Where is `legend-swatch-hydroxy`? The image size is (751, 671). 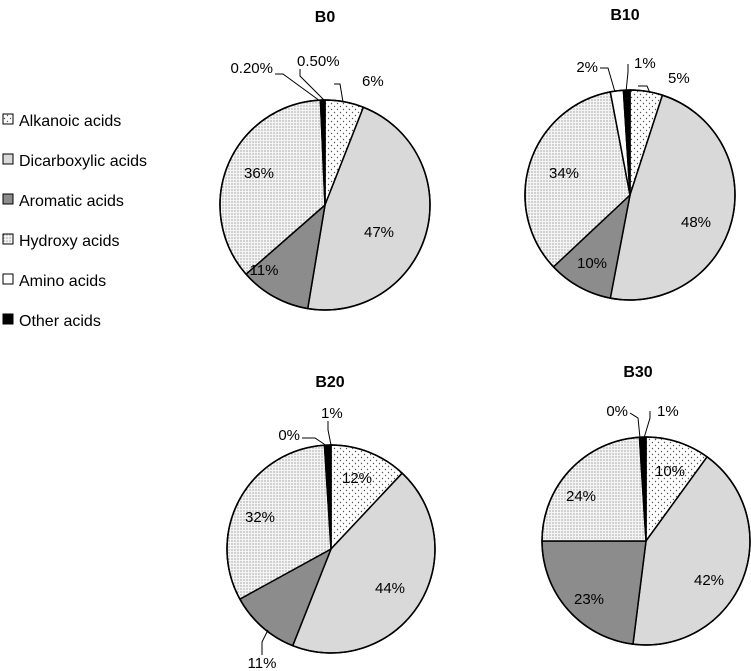
legend-swatch-hydroxy is located at coordinates (8, 239).